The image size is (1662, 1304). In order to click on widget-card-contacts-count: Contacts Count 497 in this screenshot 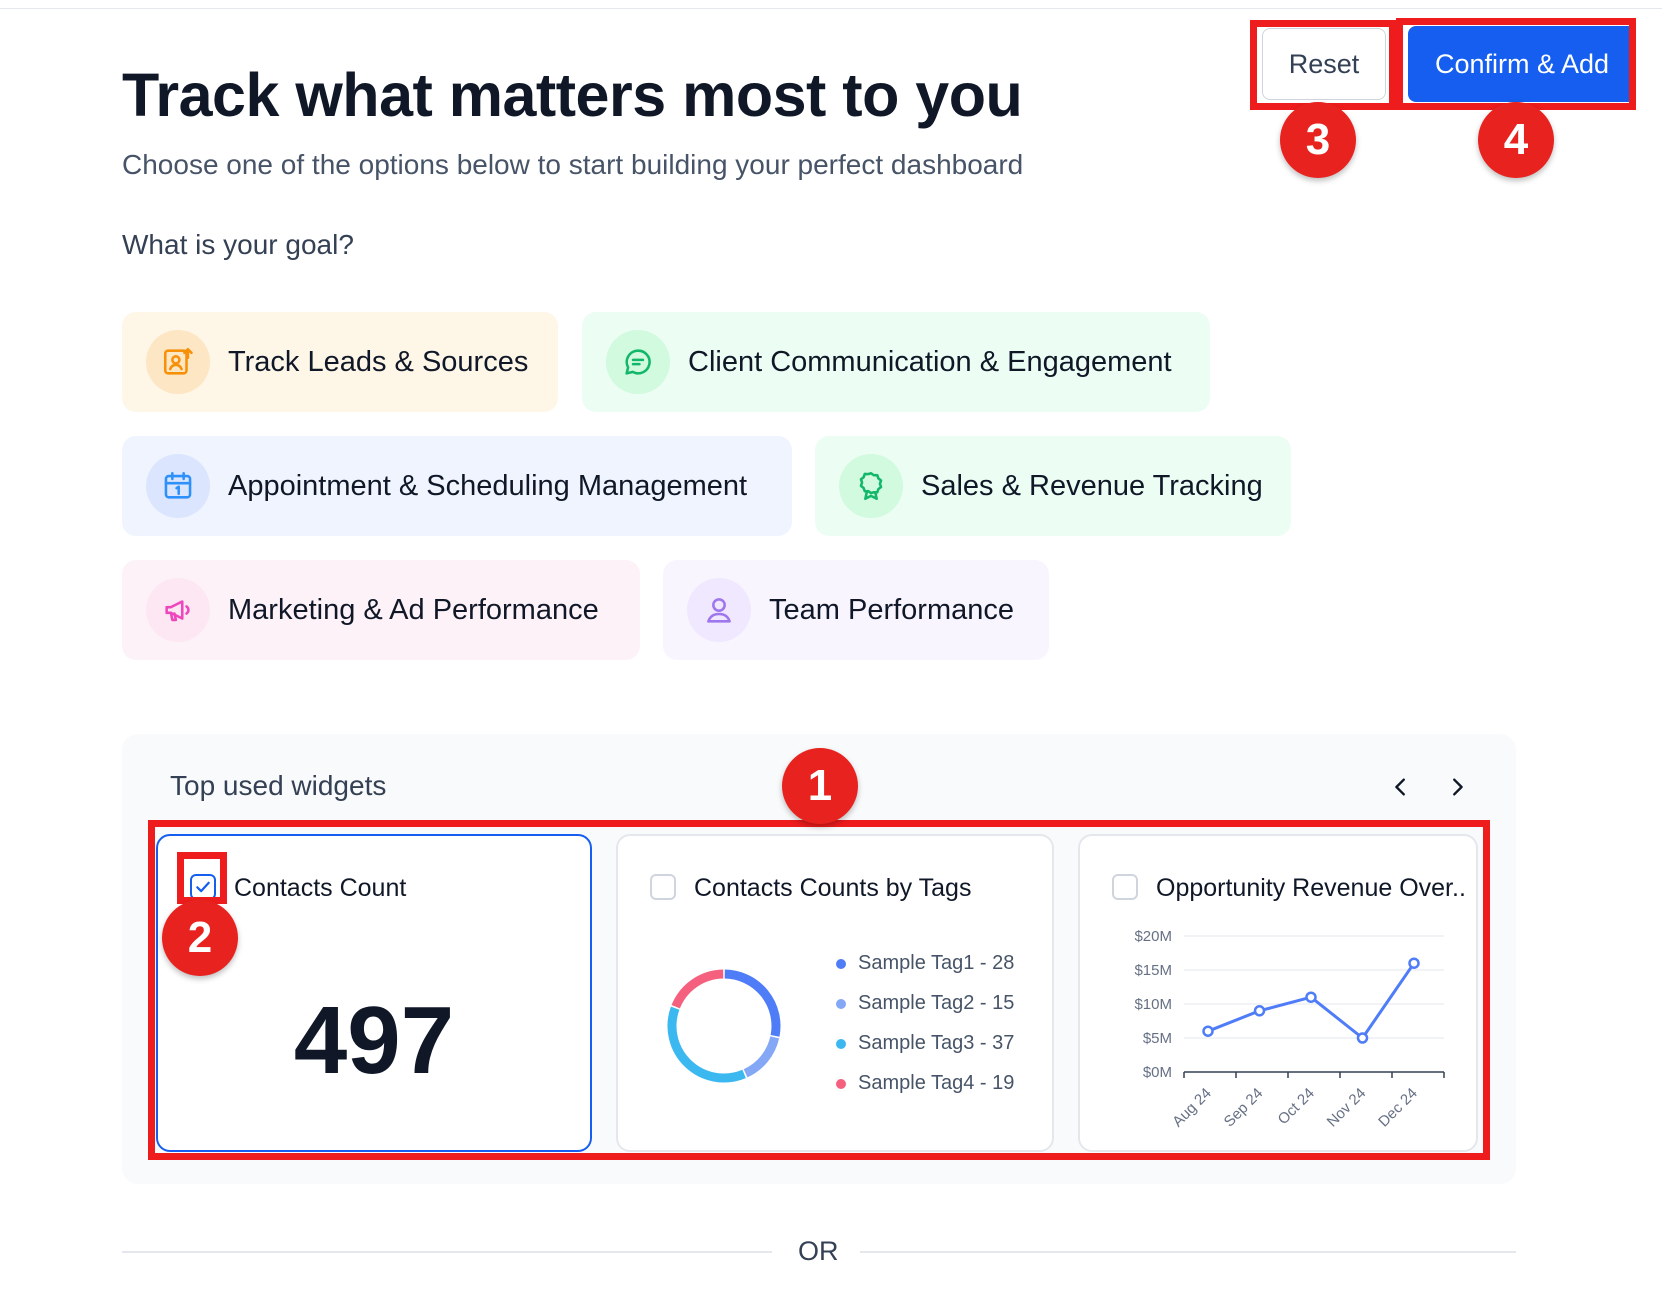, I will do `click(374, 993)`.